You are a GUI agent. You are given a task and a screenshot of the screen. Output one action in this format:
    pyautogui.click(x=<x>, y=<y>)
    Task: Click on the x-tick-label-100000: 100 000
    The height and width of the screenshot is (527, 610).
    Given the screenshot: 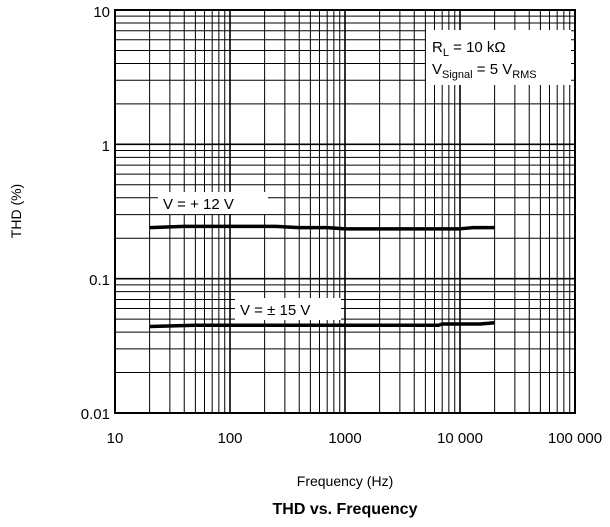 What is the action you would take?
    pyautogui.click(x=575, y=438)
    